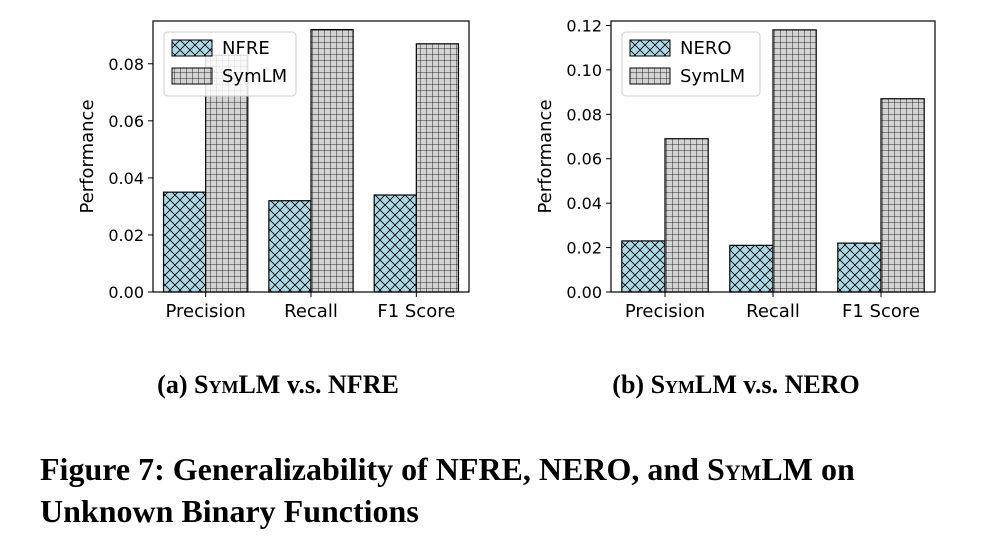  Describe the element at coordinates (184, 242) in the screenshot. I see `bar-nfre-precision` at that location.